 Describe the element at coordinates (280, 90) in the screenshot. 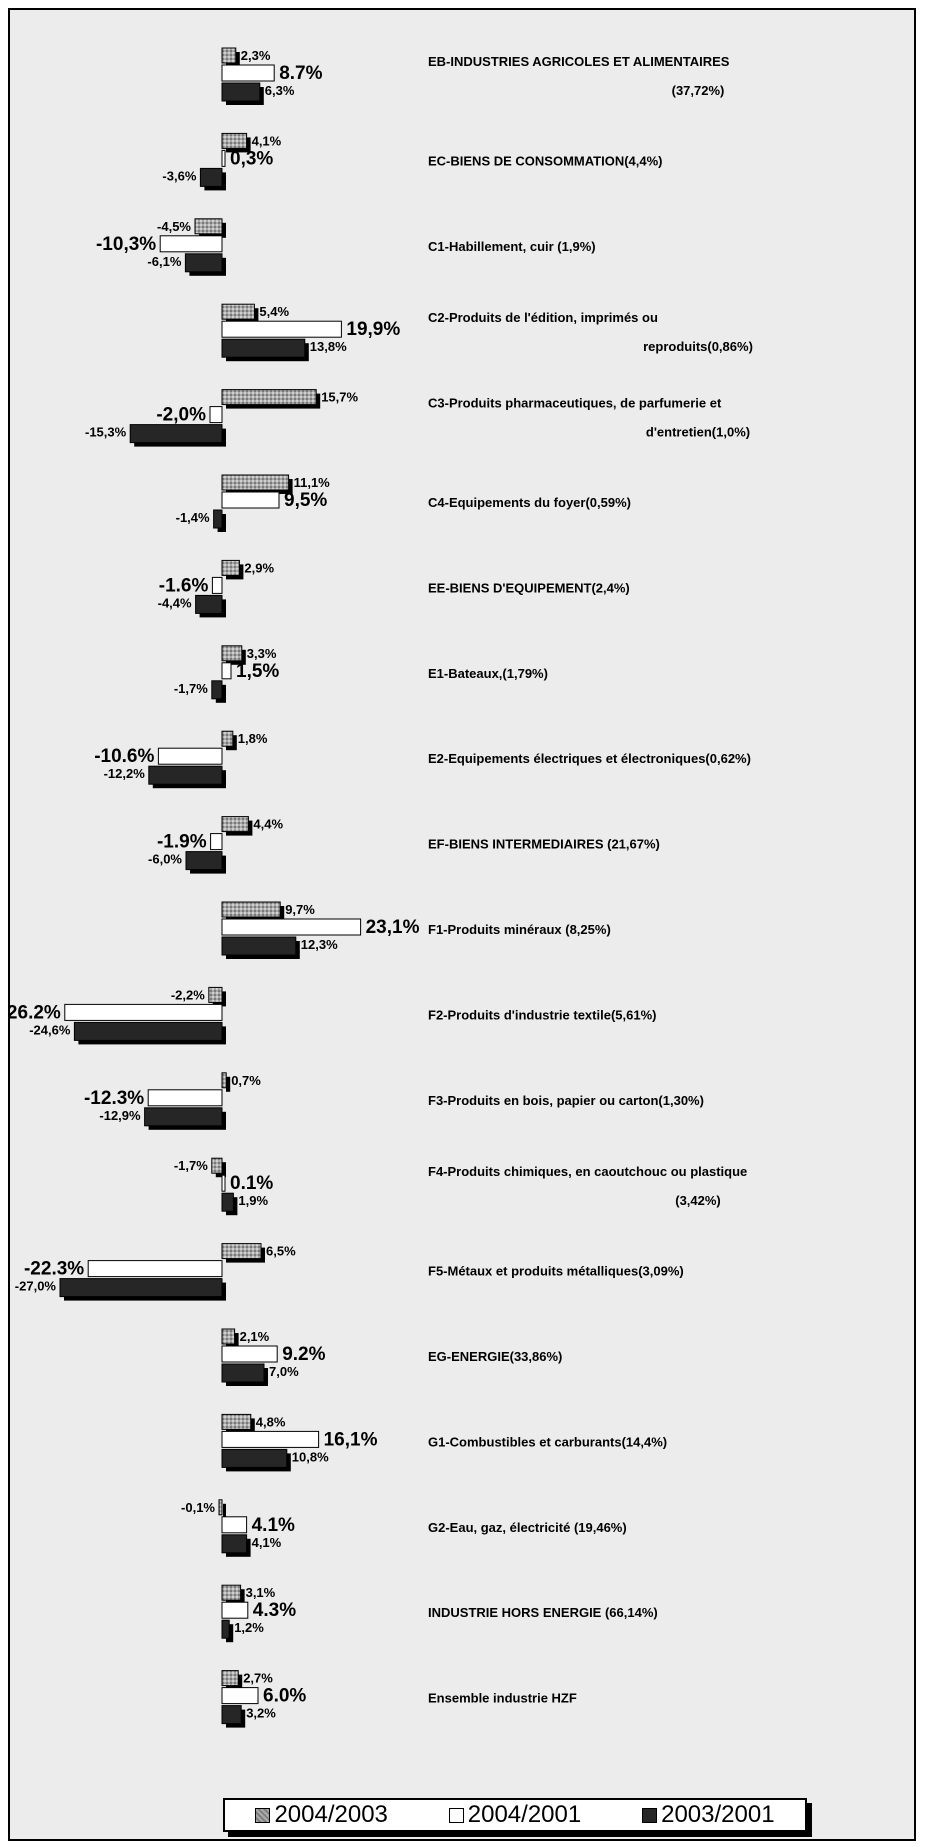

I see `data-label: 6,3%` at that location.